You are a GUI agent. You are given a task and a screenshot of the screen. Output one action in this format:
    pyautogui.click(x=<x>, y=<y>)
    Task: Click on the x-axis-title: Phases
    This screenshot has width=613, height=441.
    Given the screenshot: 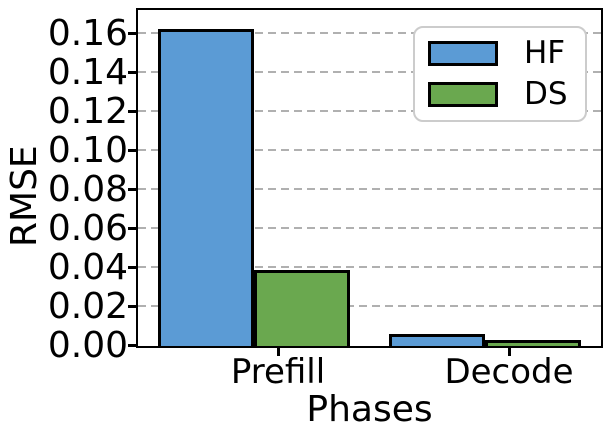 What is the action you would take?
    pyautogui.click(x=369, y=409)
    